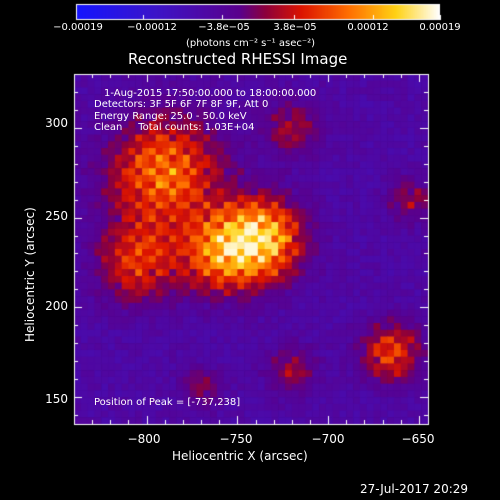 The width and height of the screenshot is (500, 500). What do you see at coordinates (418, 439) in the screenshot?
I see `x-tick-label: −650` at bounding box center [418, 439].